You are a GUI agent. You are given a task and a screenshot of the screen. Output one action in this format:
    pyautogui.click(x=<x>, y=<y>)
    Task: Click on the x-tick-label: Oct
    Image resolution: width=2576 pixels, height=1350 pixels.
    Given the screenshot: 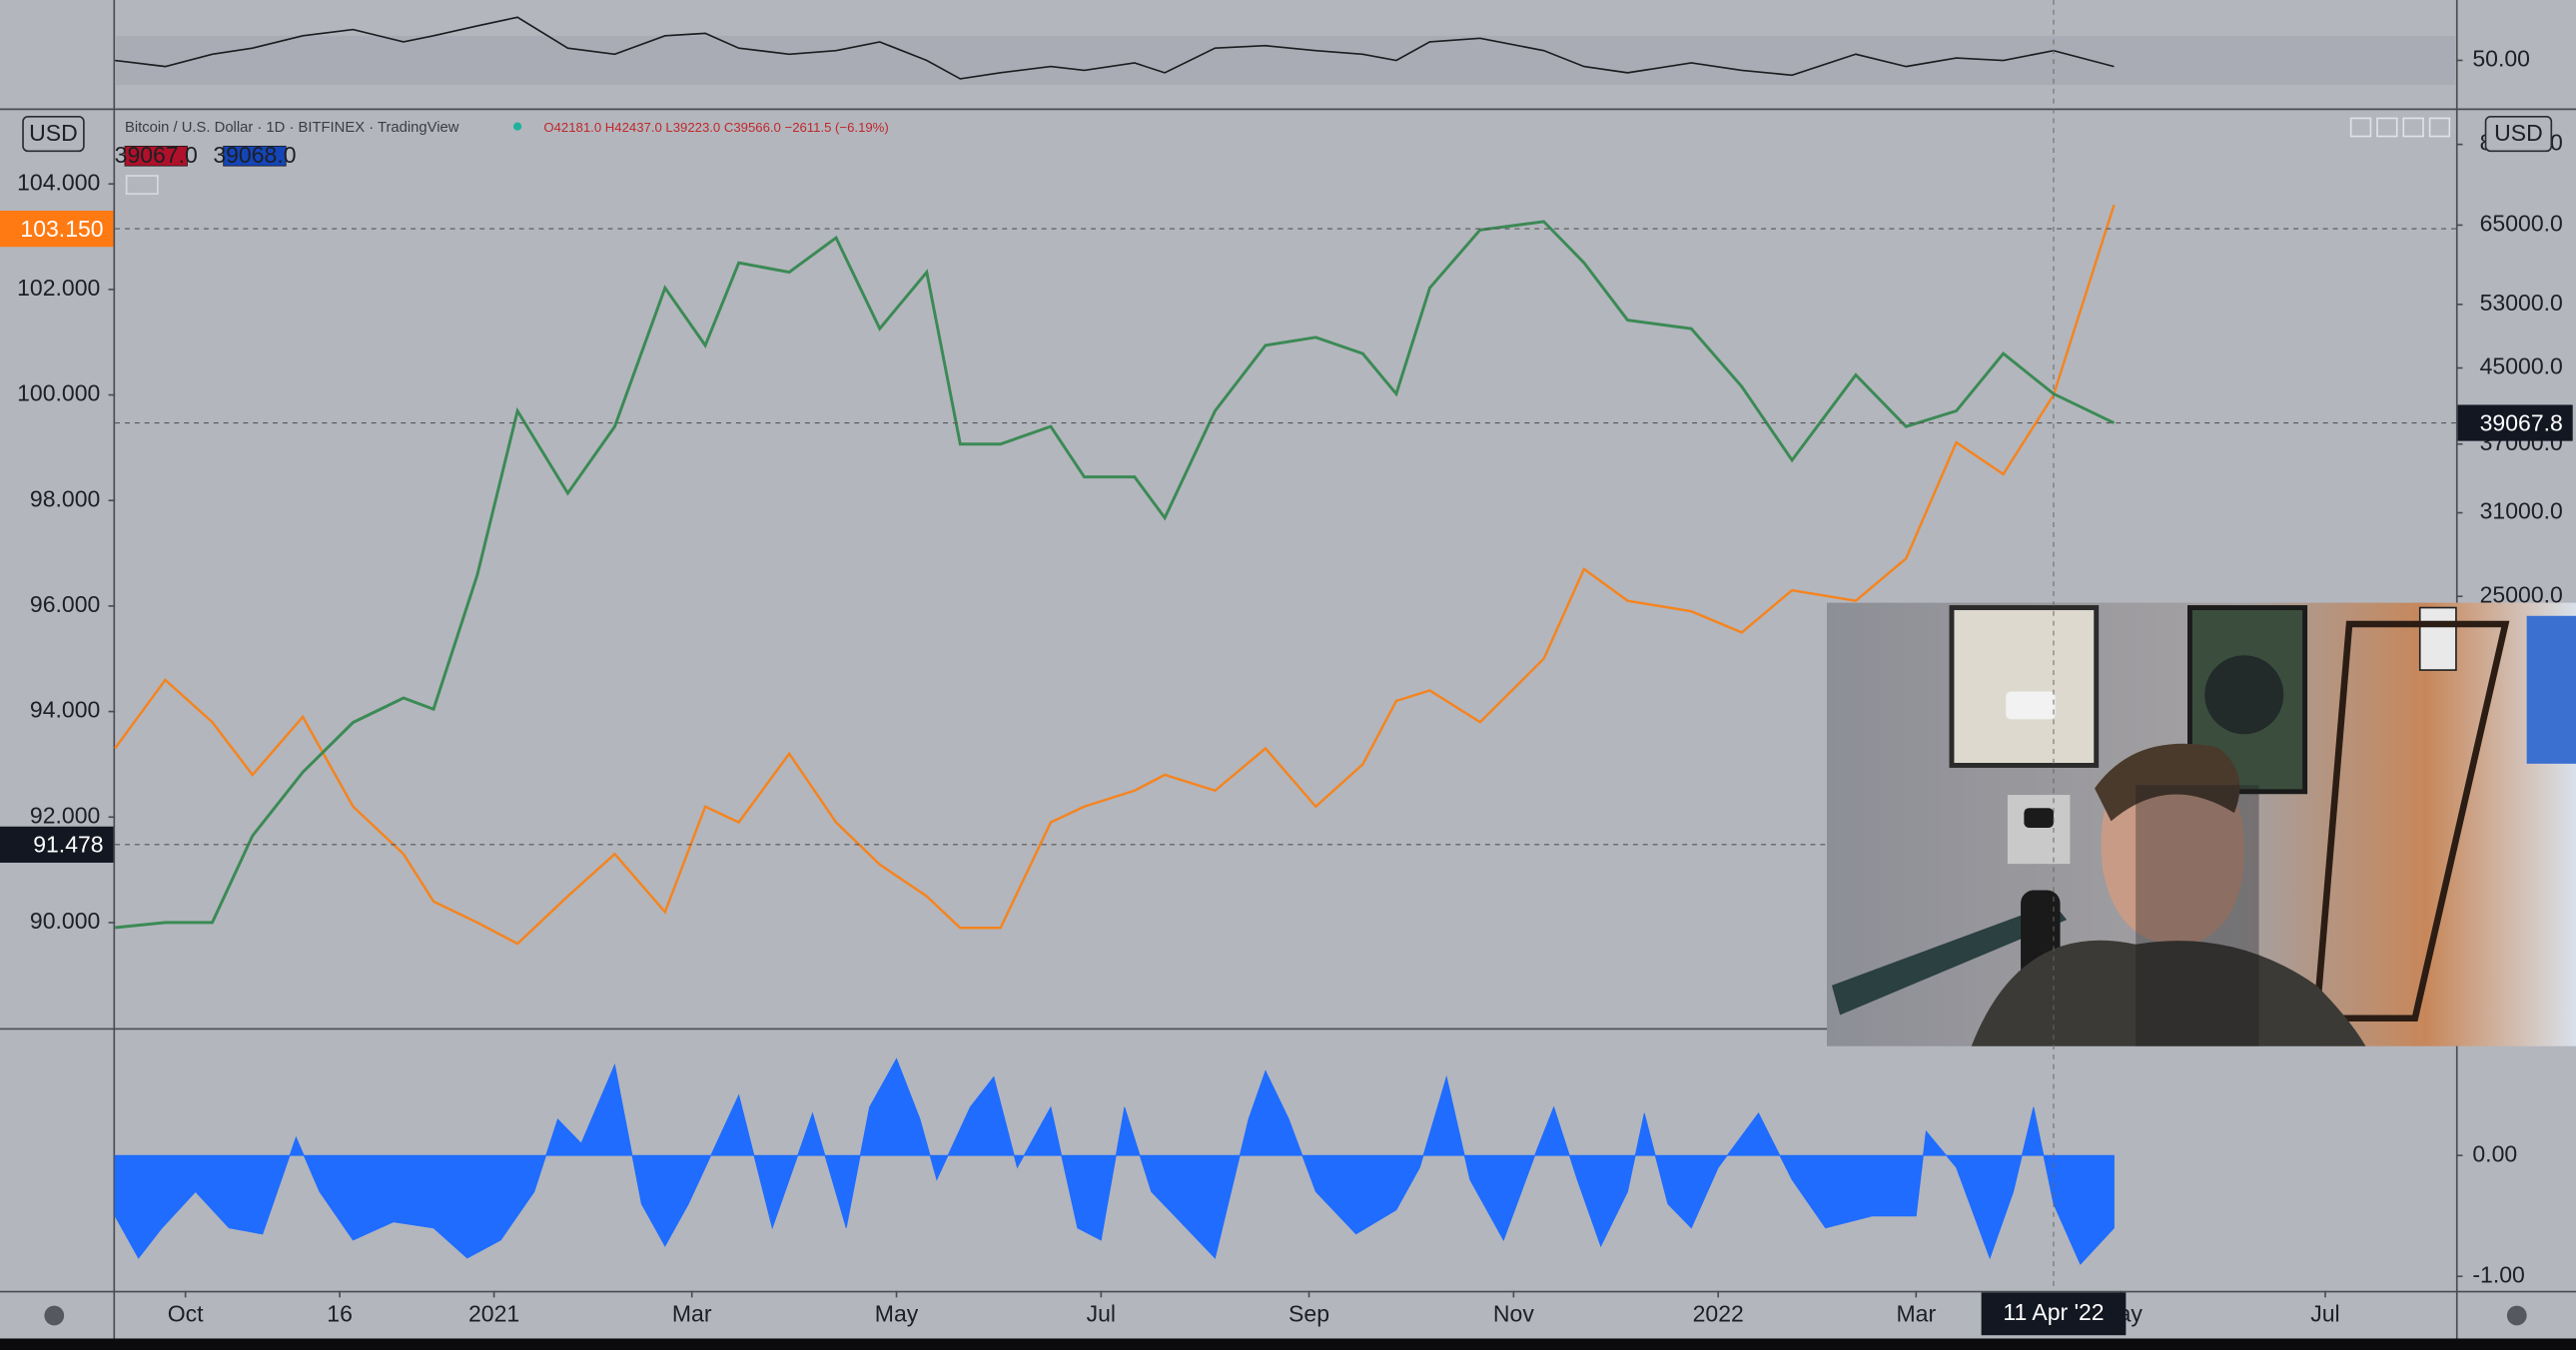 What is the action you would take?
    pyautogui.click(x=186, y=1314)
    